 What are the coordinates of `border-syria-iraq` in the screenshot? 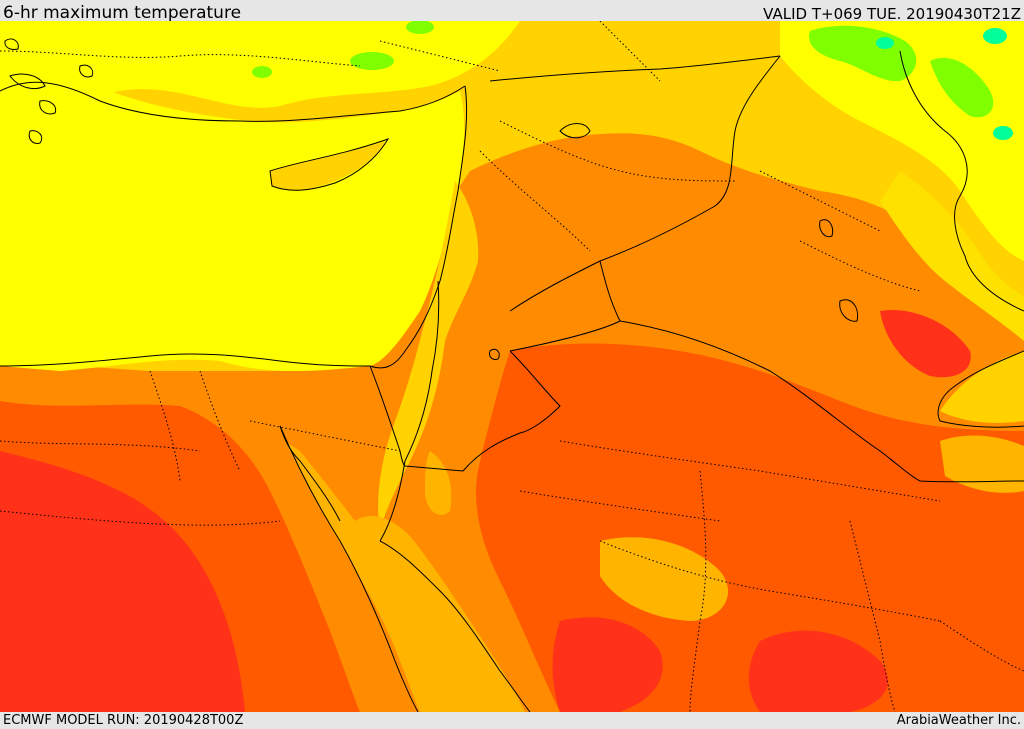 It's located at (645, 183).